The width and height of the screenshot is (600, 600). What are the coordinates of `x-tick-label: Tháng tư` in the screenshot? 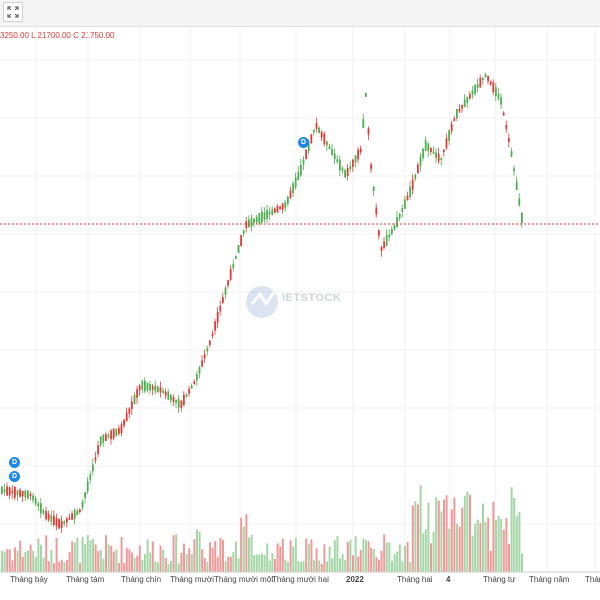 It's located at (499, 579).